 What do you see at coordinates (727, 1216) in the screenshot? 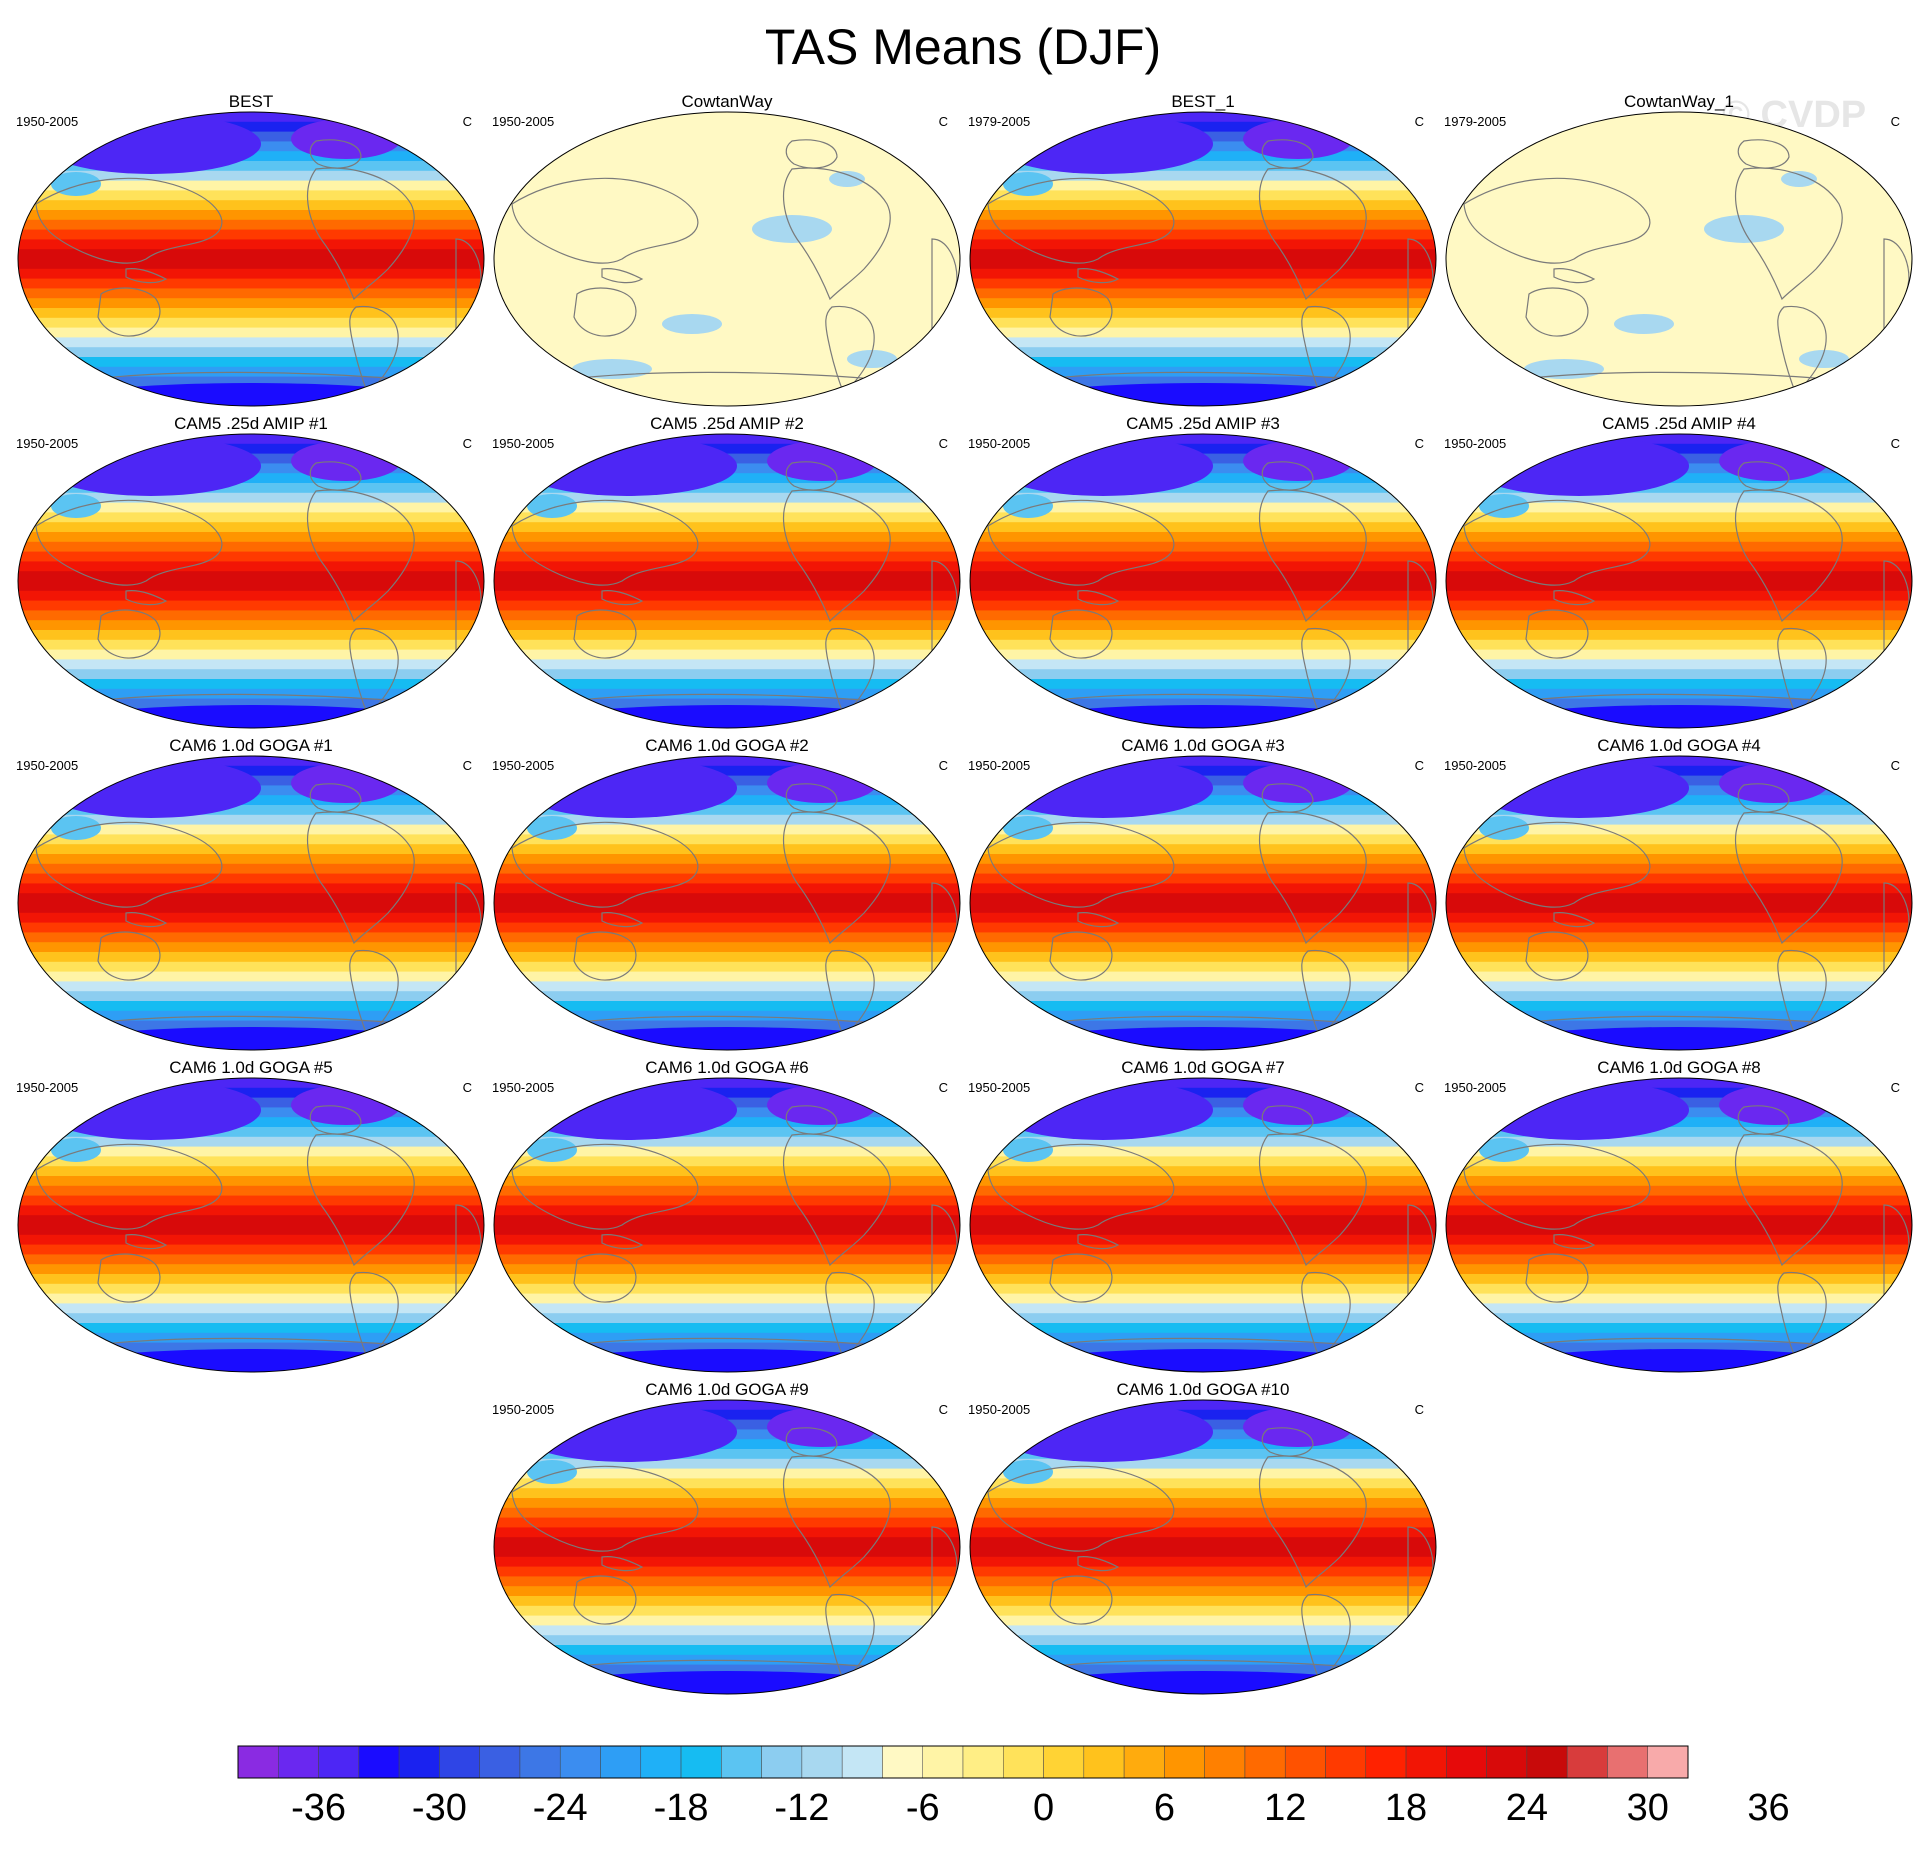
I see `map-panel: CAM6 1.0d GOGA #6 1950-2005 C` at bounding box center [727, 1216].